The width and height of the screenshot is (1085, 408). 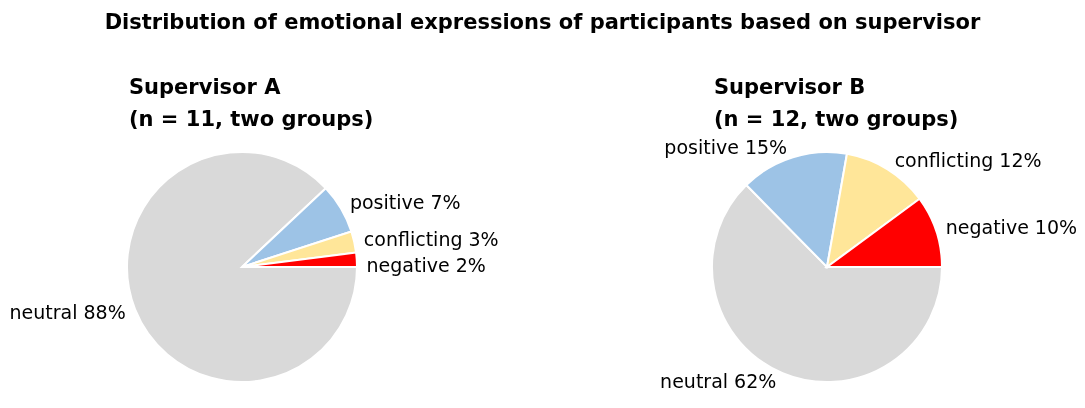 What do you see at coordinates (205, 87) in the screenshot?
I see `chart-title: Supervisor A` at bounding box center [205, 87].